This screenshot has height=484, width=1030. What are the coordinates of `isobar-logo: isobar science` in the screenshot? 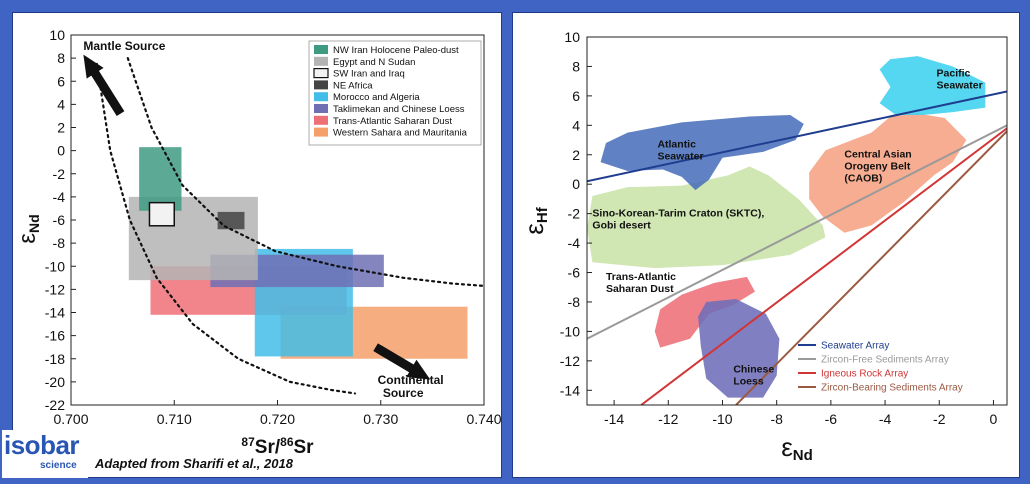 It's located at (45, 454).